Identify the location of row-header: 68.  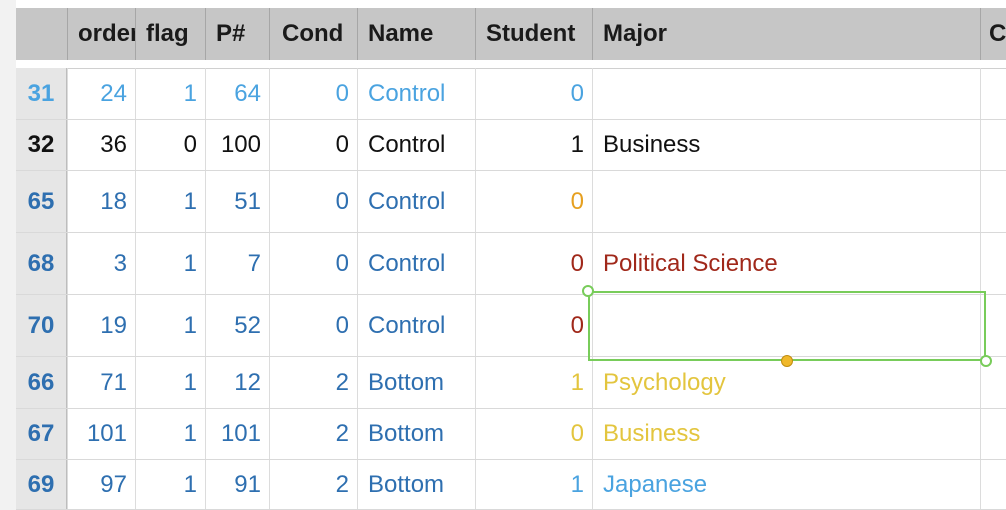
(41, 263).